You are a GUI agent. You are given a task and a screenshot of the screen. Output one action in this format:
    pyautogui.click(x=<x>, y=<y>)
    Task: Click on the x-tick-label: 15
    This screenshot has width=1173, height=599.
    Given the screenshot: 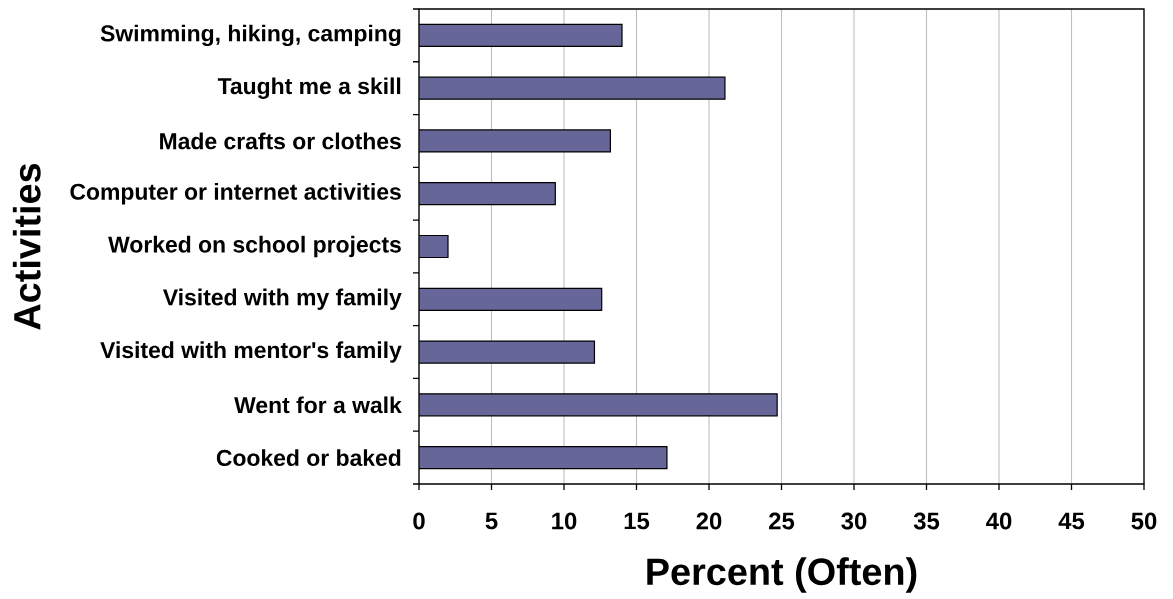 What is the action you would take?
    pyautogui.click(x=637, y=521)
    